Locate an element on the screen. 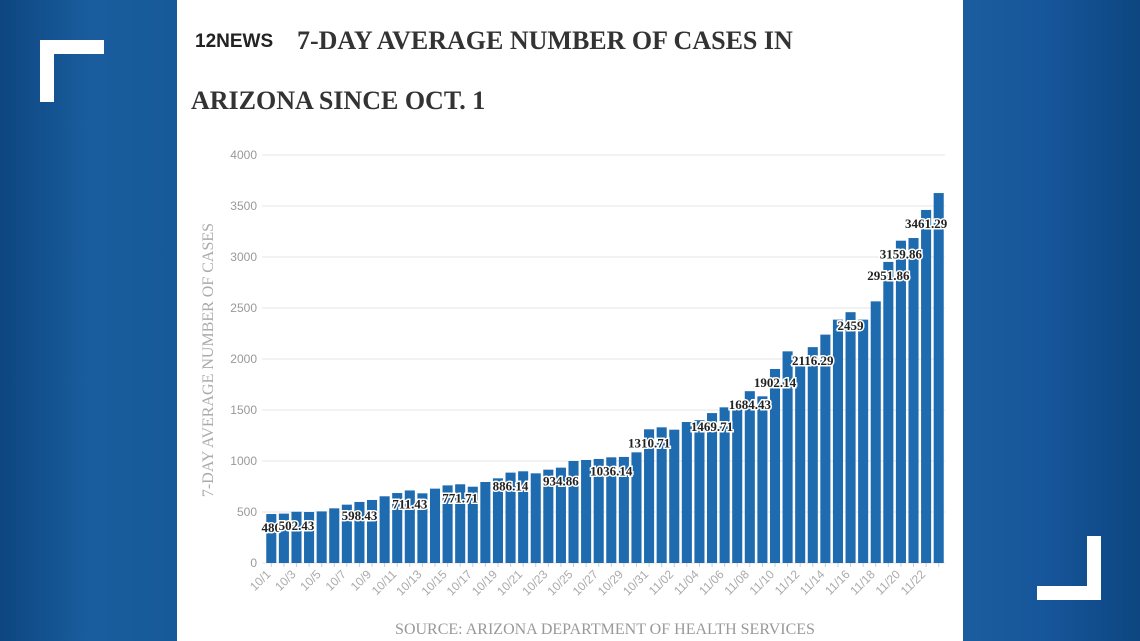  data-label: 1310.71 is located at coordinates (649, 442).